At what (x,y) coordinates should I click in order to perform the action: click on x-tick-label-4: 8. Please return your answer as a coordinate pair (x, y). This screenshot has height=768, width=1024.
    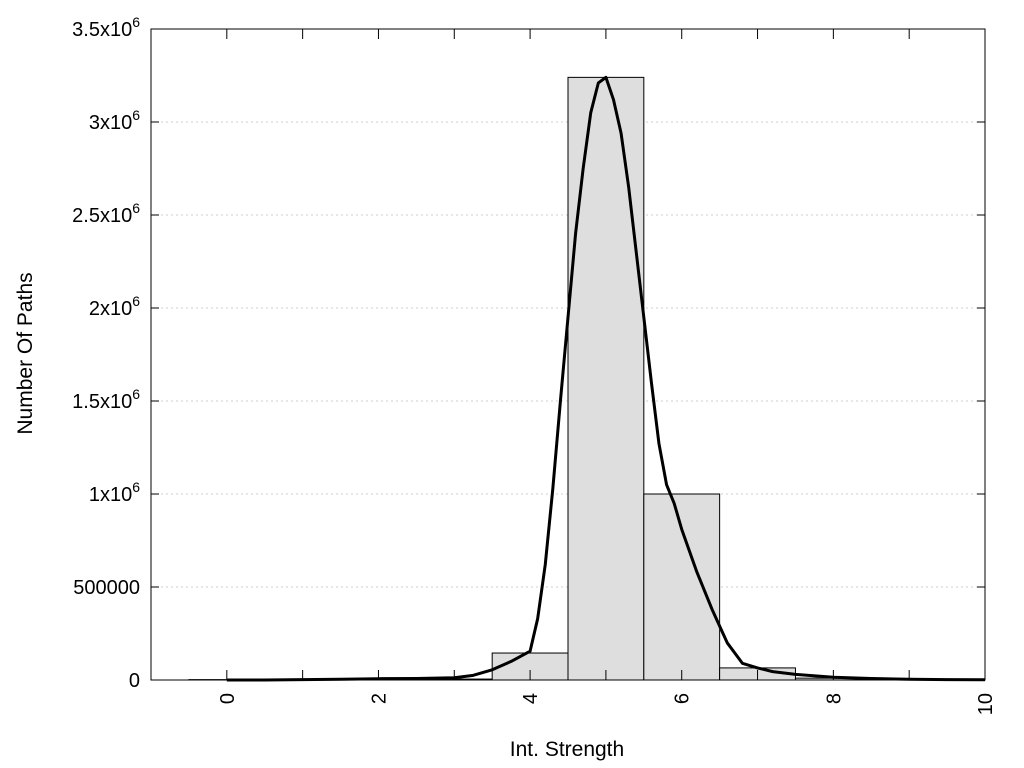
    Looking at the image, I should click on (834, 698).